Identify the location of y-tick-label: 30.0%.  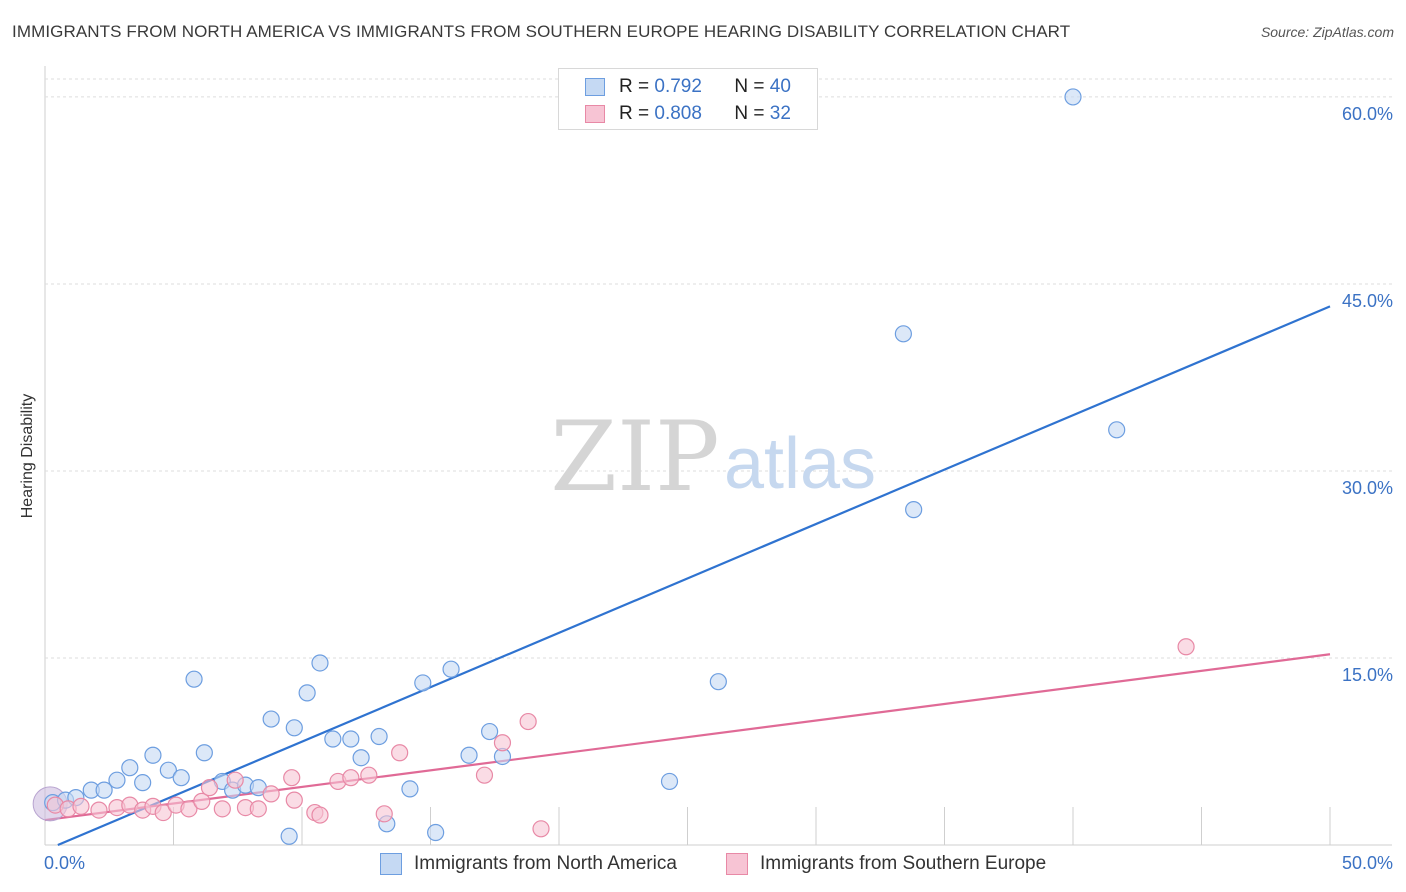
(1367, 488).